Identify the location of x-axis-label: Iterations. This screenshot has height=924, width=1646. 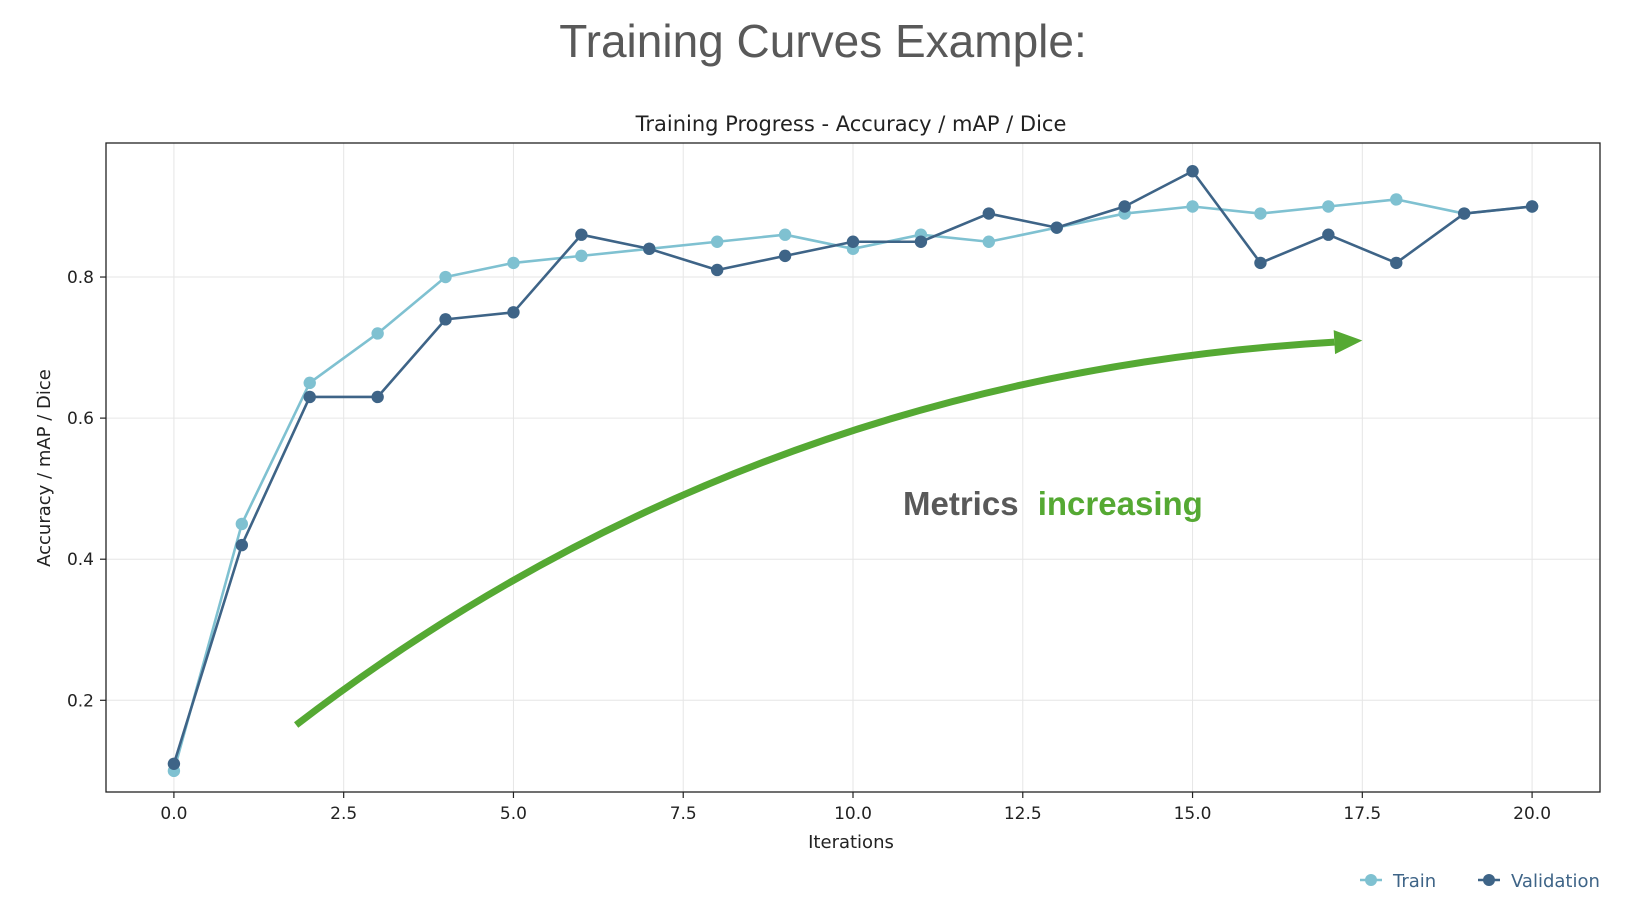
(851, 842).